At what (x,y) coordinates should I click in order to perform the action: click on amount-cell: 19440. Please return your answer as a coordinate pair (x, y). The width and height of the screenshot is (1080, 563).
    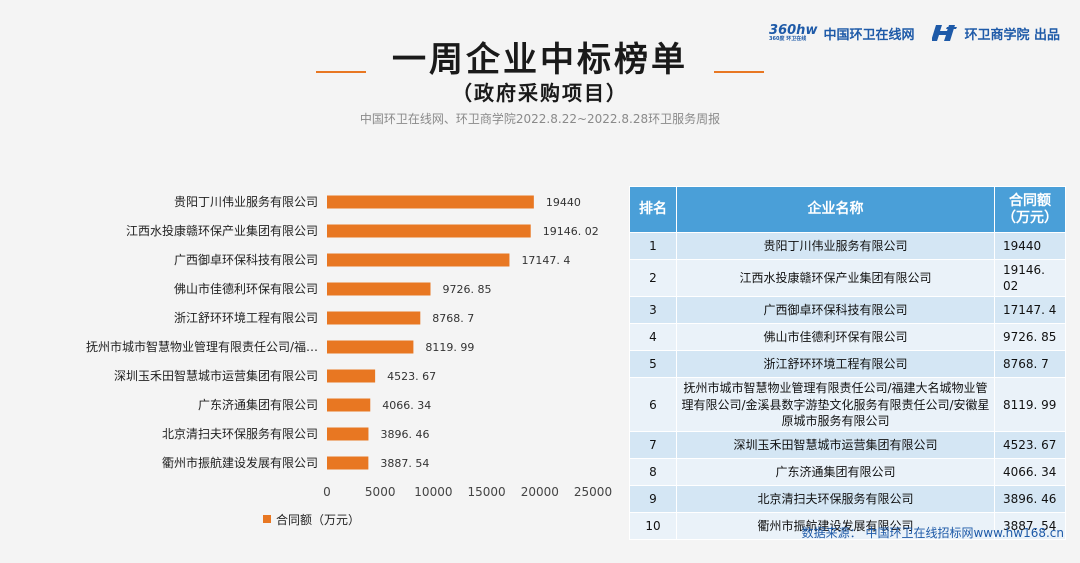
    Looking at the image, I should click on (1030, 246).